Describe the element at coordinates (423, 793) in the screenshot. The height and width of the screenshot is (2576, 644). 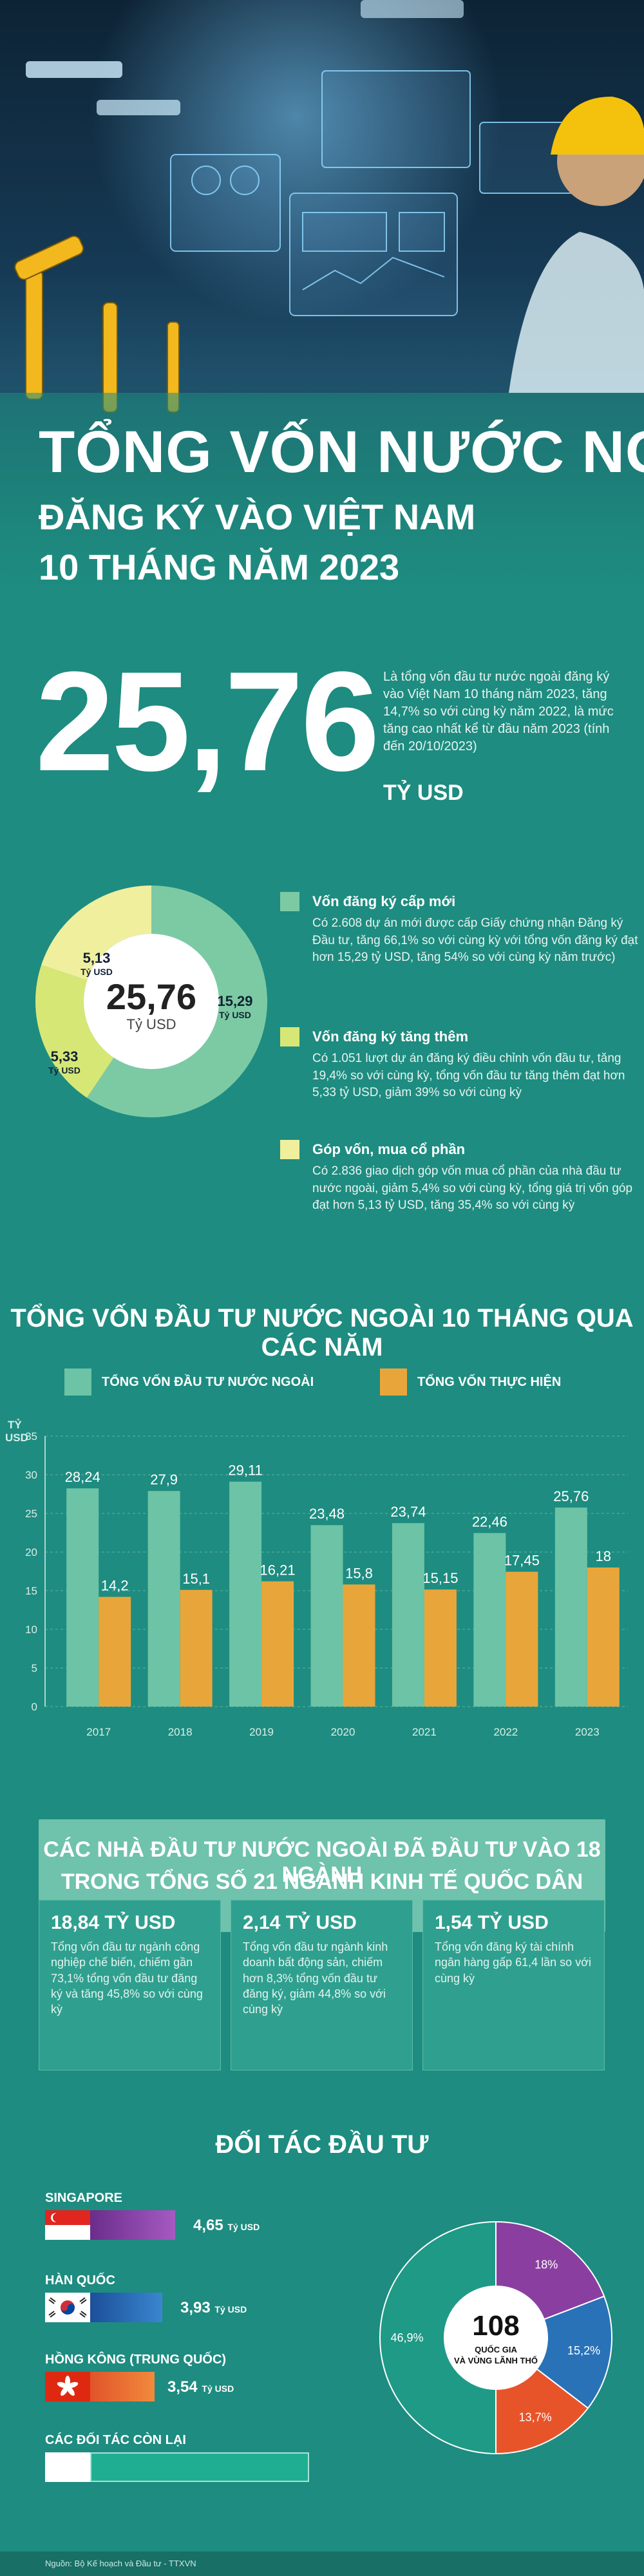
I see `total-unit: TỶ USD` at that location.